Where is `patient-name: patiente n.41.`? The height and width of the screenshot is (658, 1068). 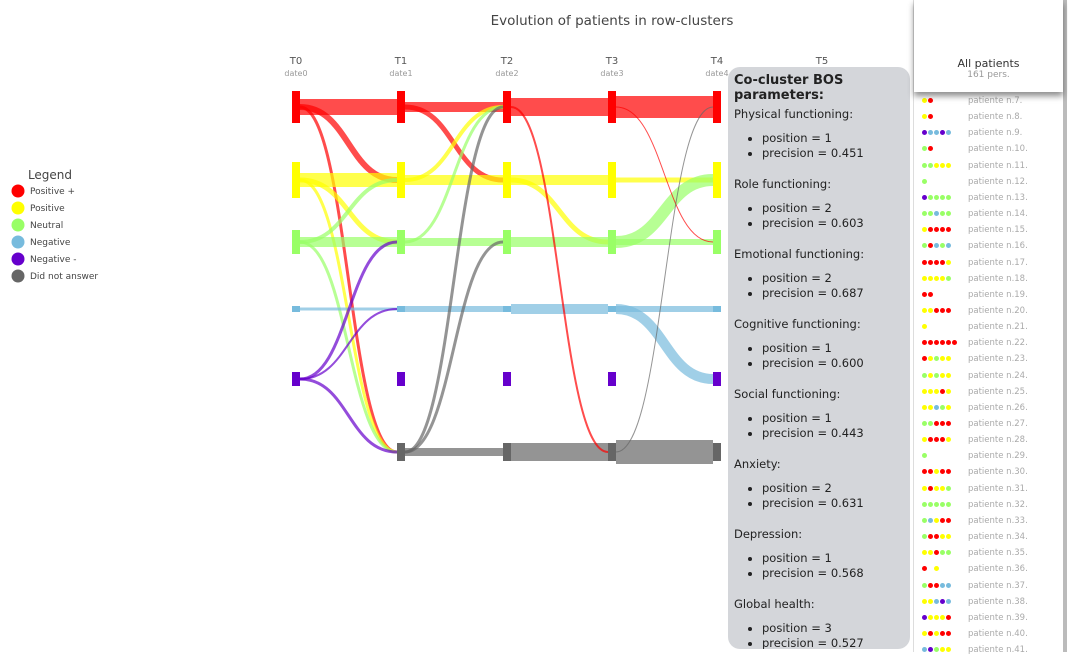 patient-name: patiente n.41. is located at coordinates (998, 650).